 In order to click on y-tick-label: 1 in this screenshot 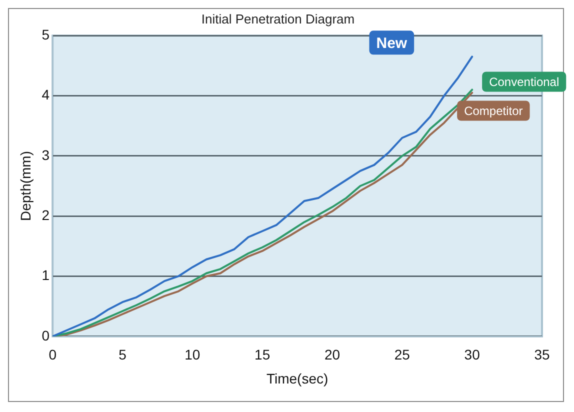, I will do `click(46, 275)`.